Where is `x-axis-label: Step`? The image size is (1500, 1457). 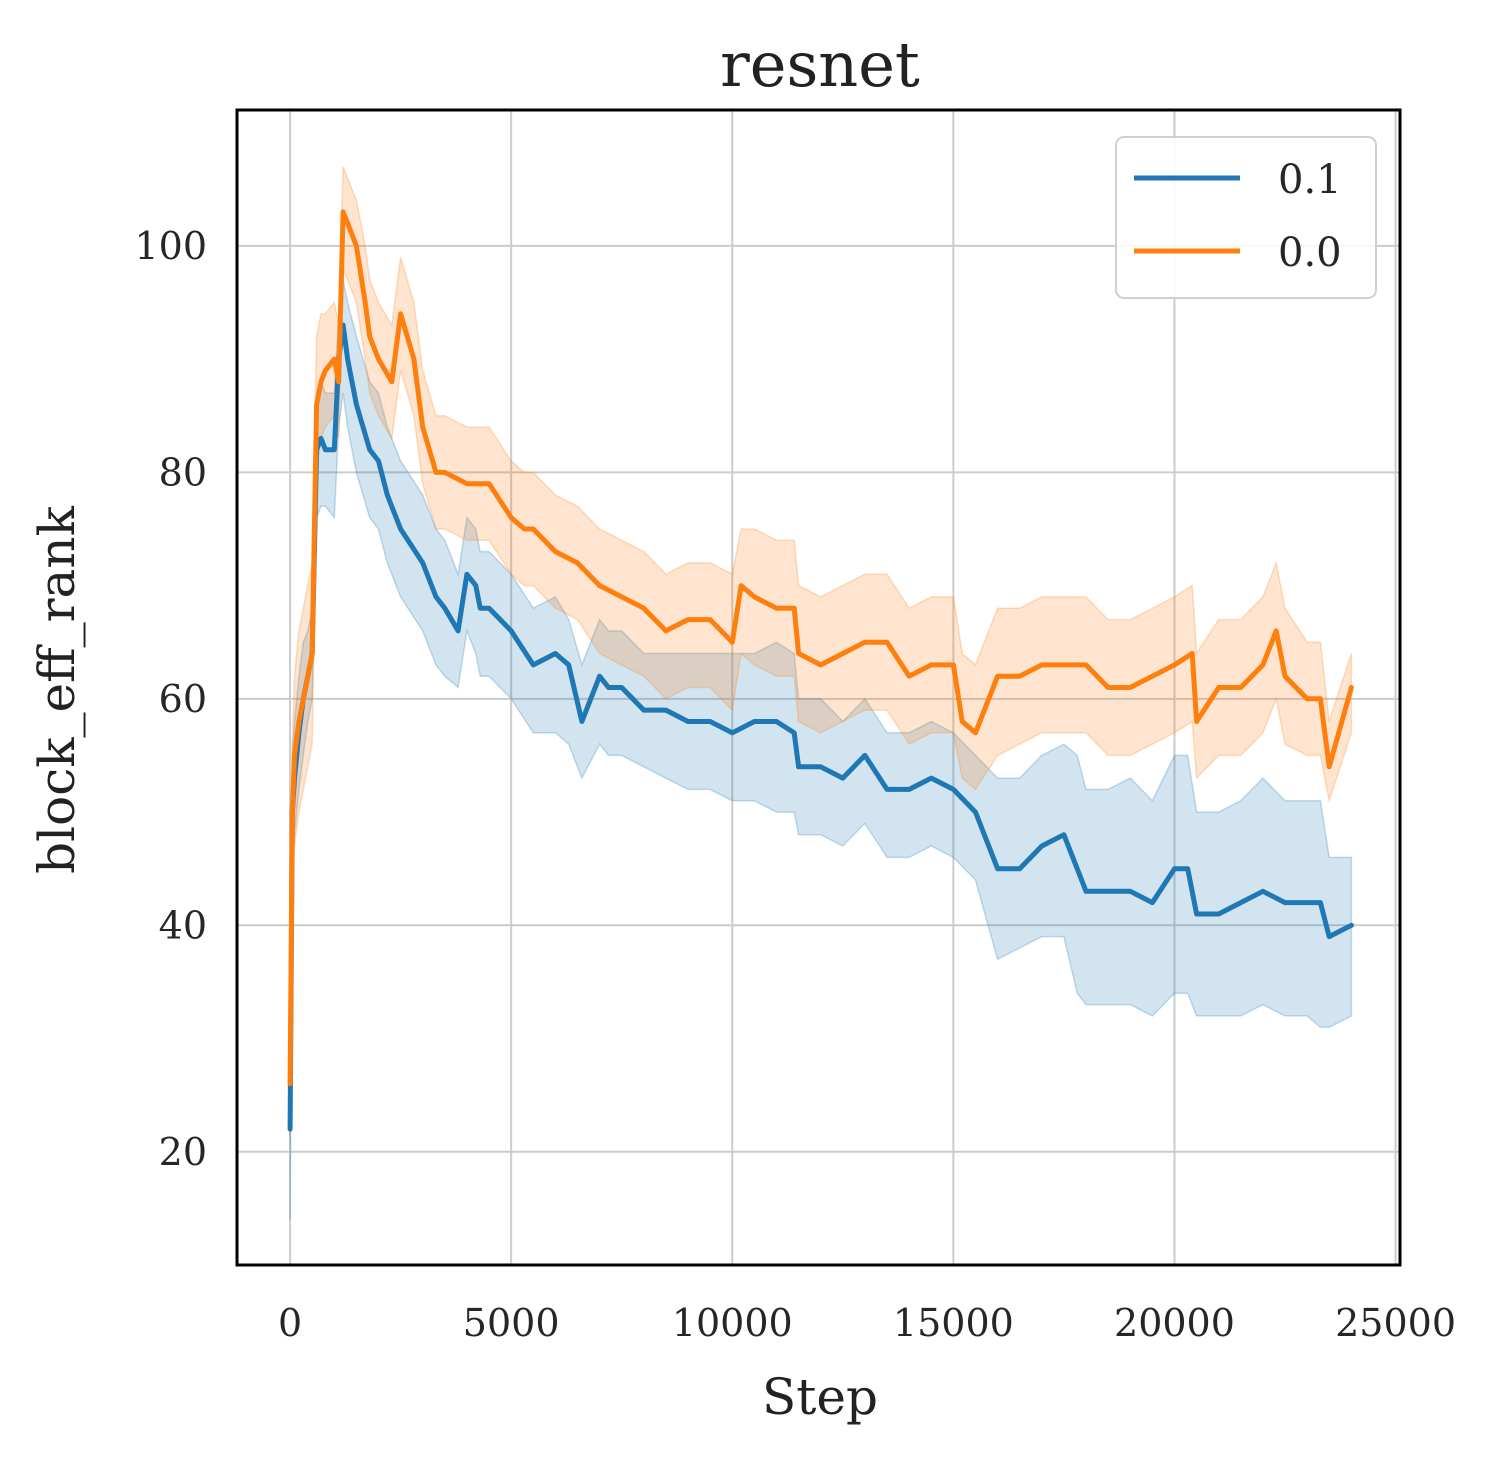 x-axis-label: Step is located at coordinates (820, 1397).